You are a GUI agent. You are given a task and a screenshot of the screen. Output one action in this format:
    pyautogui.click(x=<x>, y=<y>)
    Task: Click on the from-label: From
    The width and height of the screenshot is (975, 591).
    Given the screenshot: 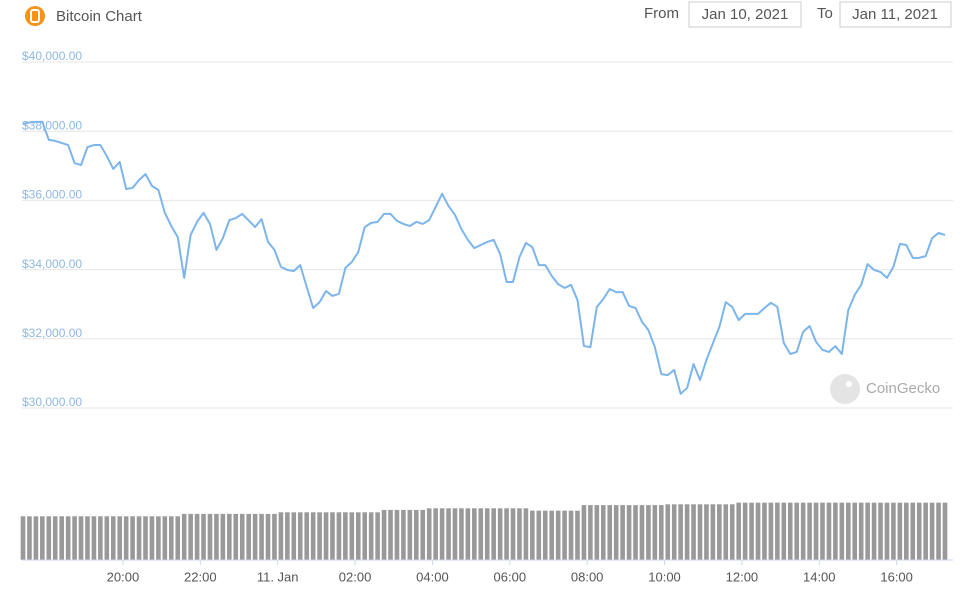 What is the action you would take?
    pyautogui.click(x=661, y=13)
    